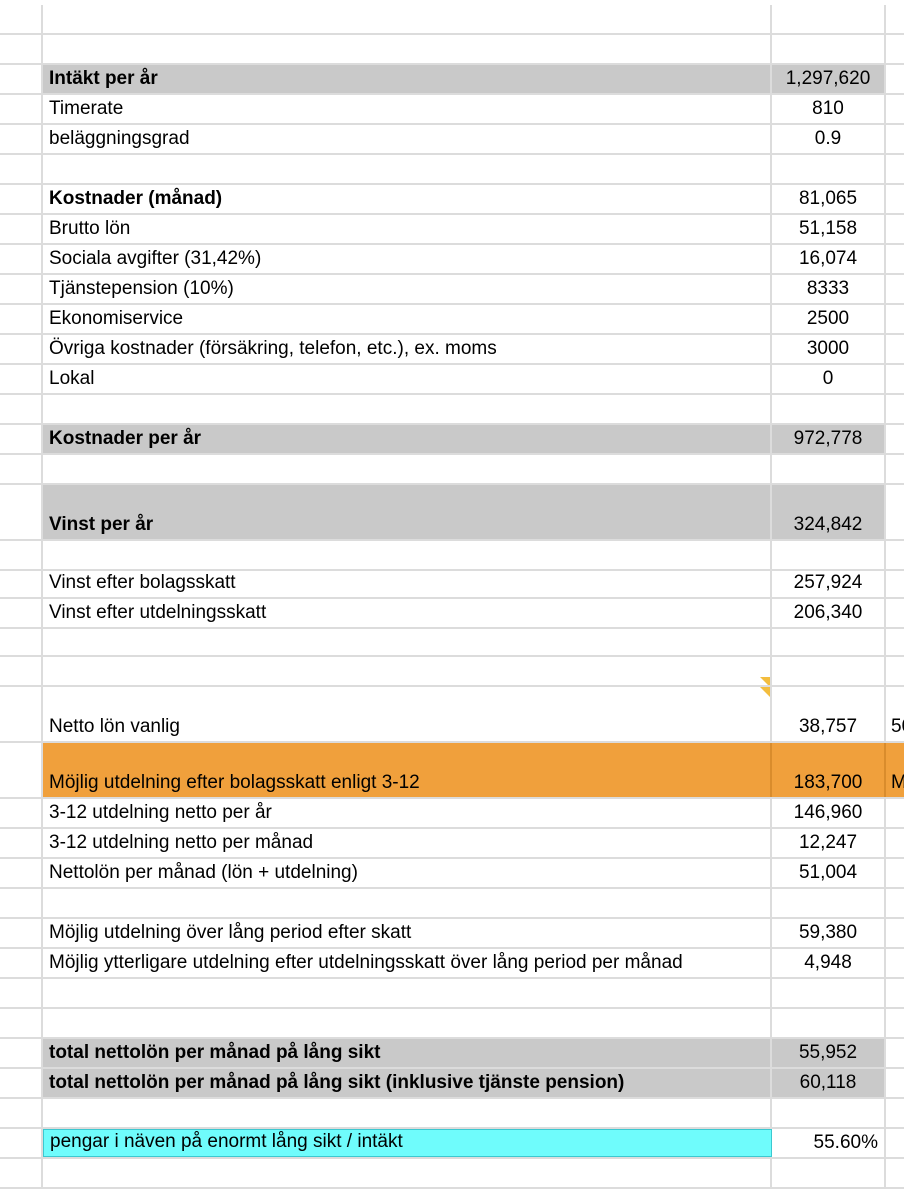 This screenshot has width=904, height=1189. What do you see at coordinates (829, 1083) in the screenshot?
I see `value-cell: 60,118` at bounding box center [829, 1083].